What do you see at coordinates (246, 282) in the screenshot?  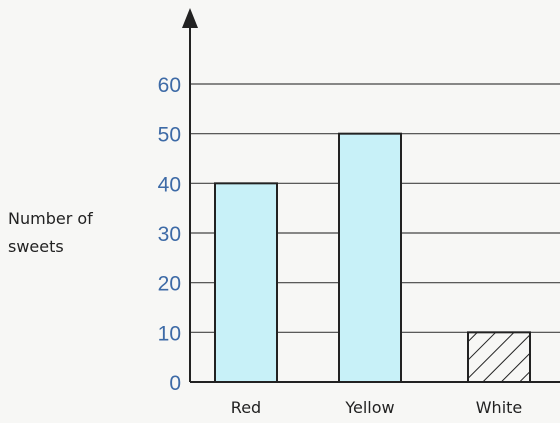 I see `bar-red` at bounding box center [246, 282].